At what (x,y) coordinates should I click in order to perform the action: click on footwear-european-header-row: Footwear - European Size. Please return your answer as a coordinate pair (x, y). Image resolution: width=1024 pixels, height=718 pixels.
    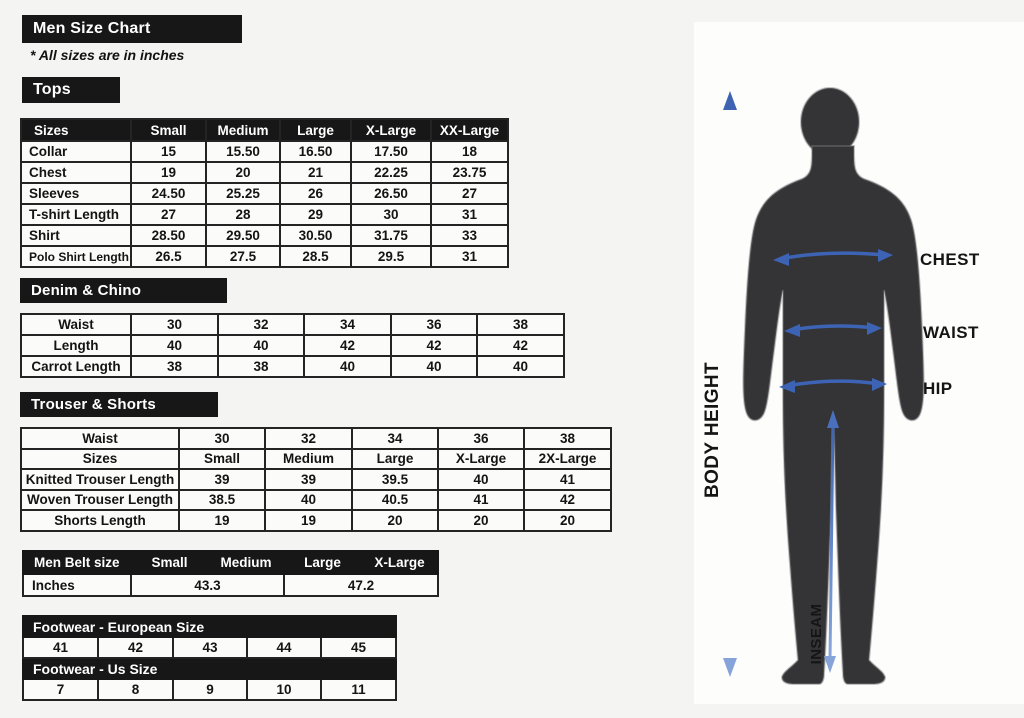
    Looking at the image, I should click on (209, 626).